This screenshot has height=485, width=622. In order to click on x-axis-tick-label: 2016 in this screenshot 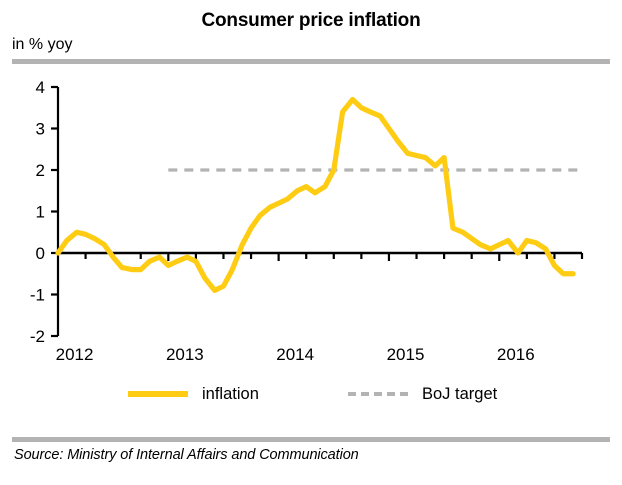, I will do `click(516, 354)`.